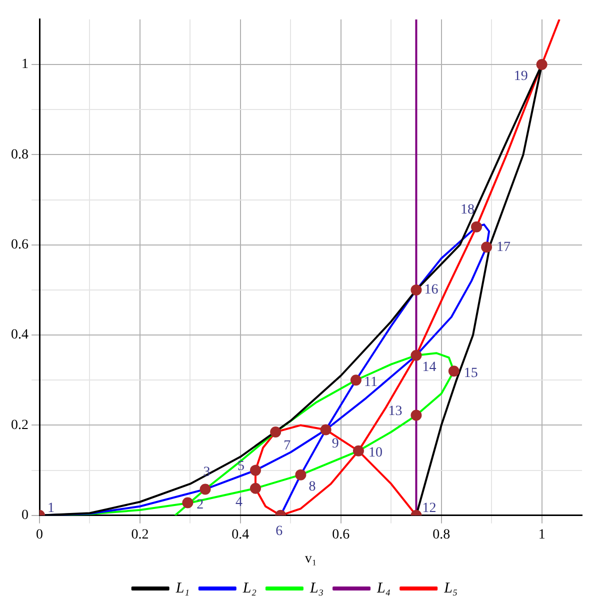 The width and height of the screenshot is (600, 615). I want to click on y-tick-label: 1, so click(25, 64).